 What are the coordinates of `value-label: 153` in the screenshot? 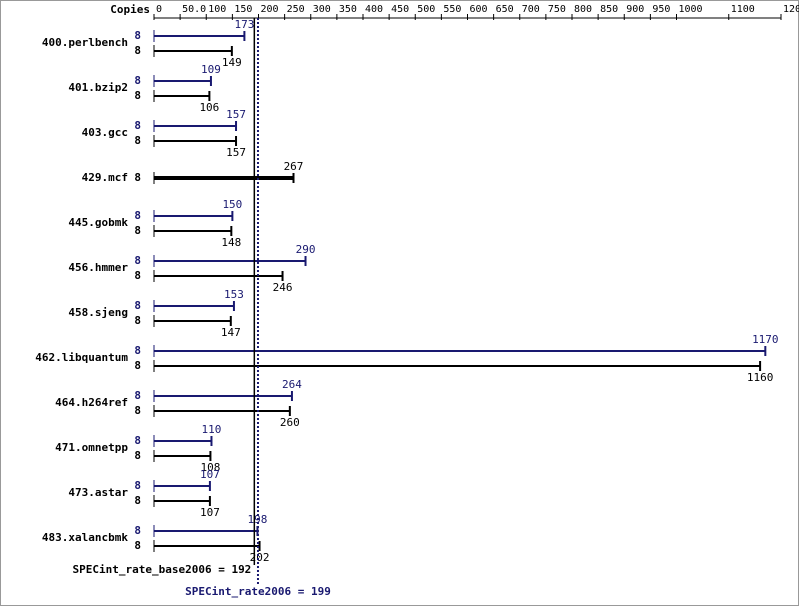 It's located at (234, 294).